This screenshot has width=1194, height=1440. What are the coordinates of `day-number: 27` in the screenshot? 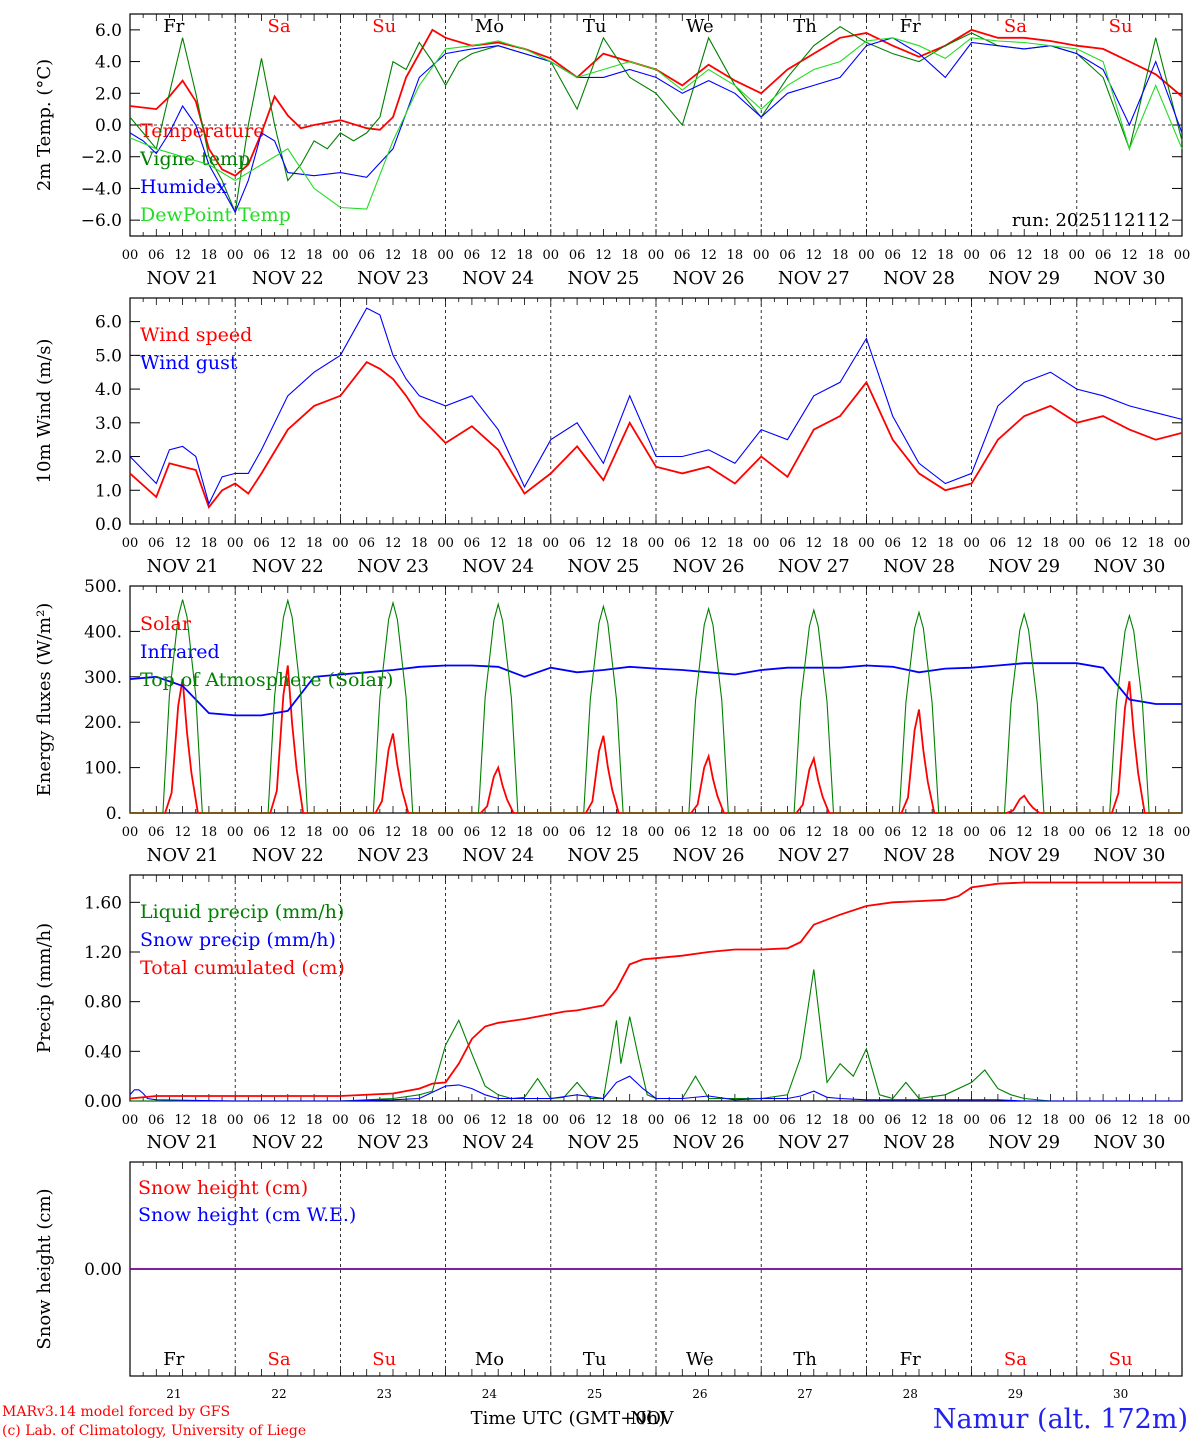 It's located at (804, 1394).